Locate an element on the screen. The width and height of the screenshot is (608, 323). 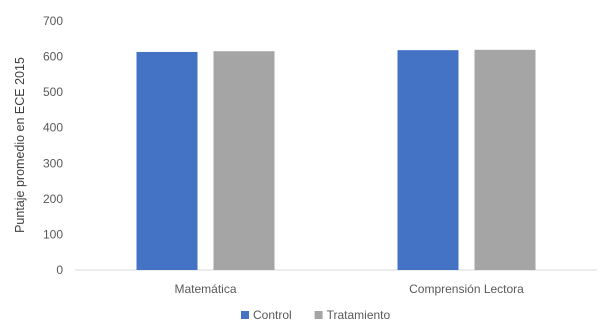
x-category-label: Matemática is located at coordinates (205, 289).